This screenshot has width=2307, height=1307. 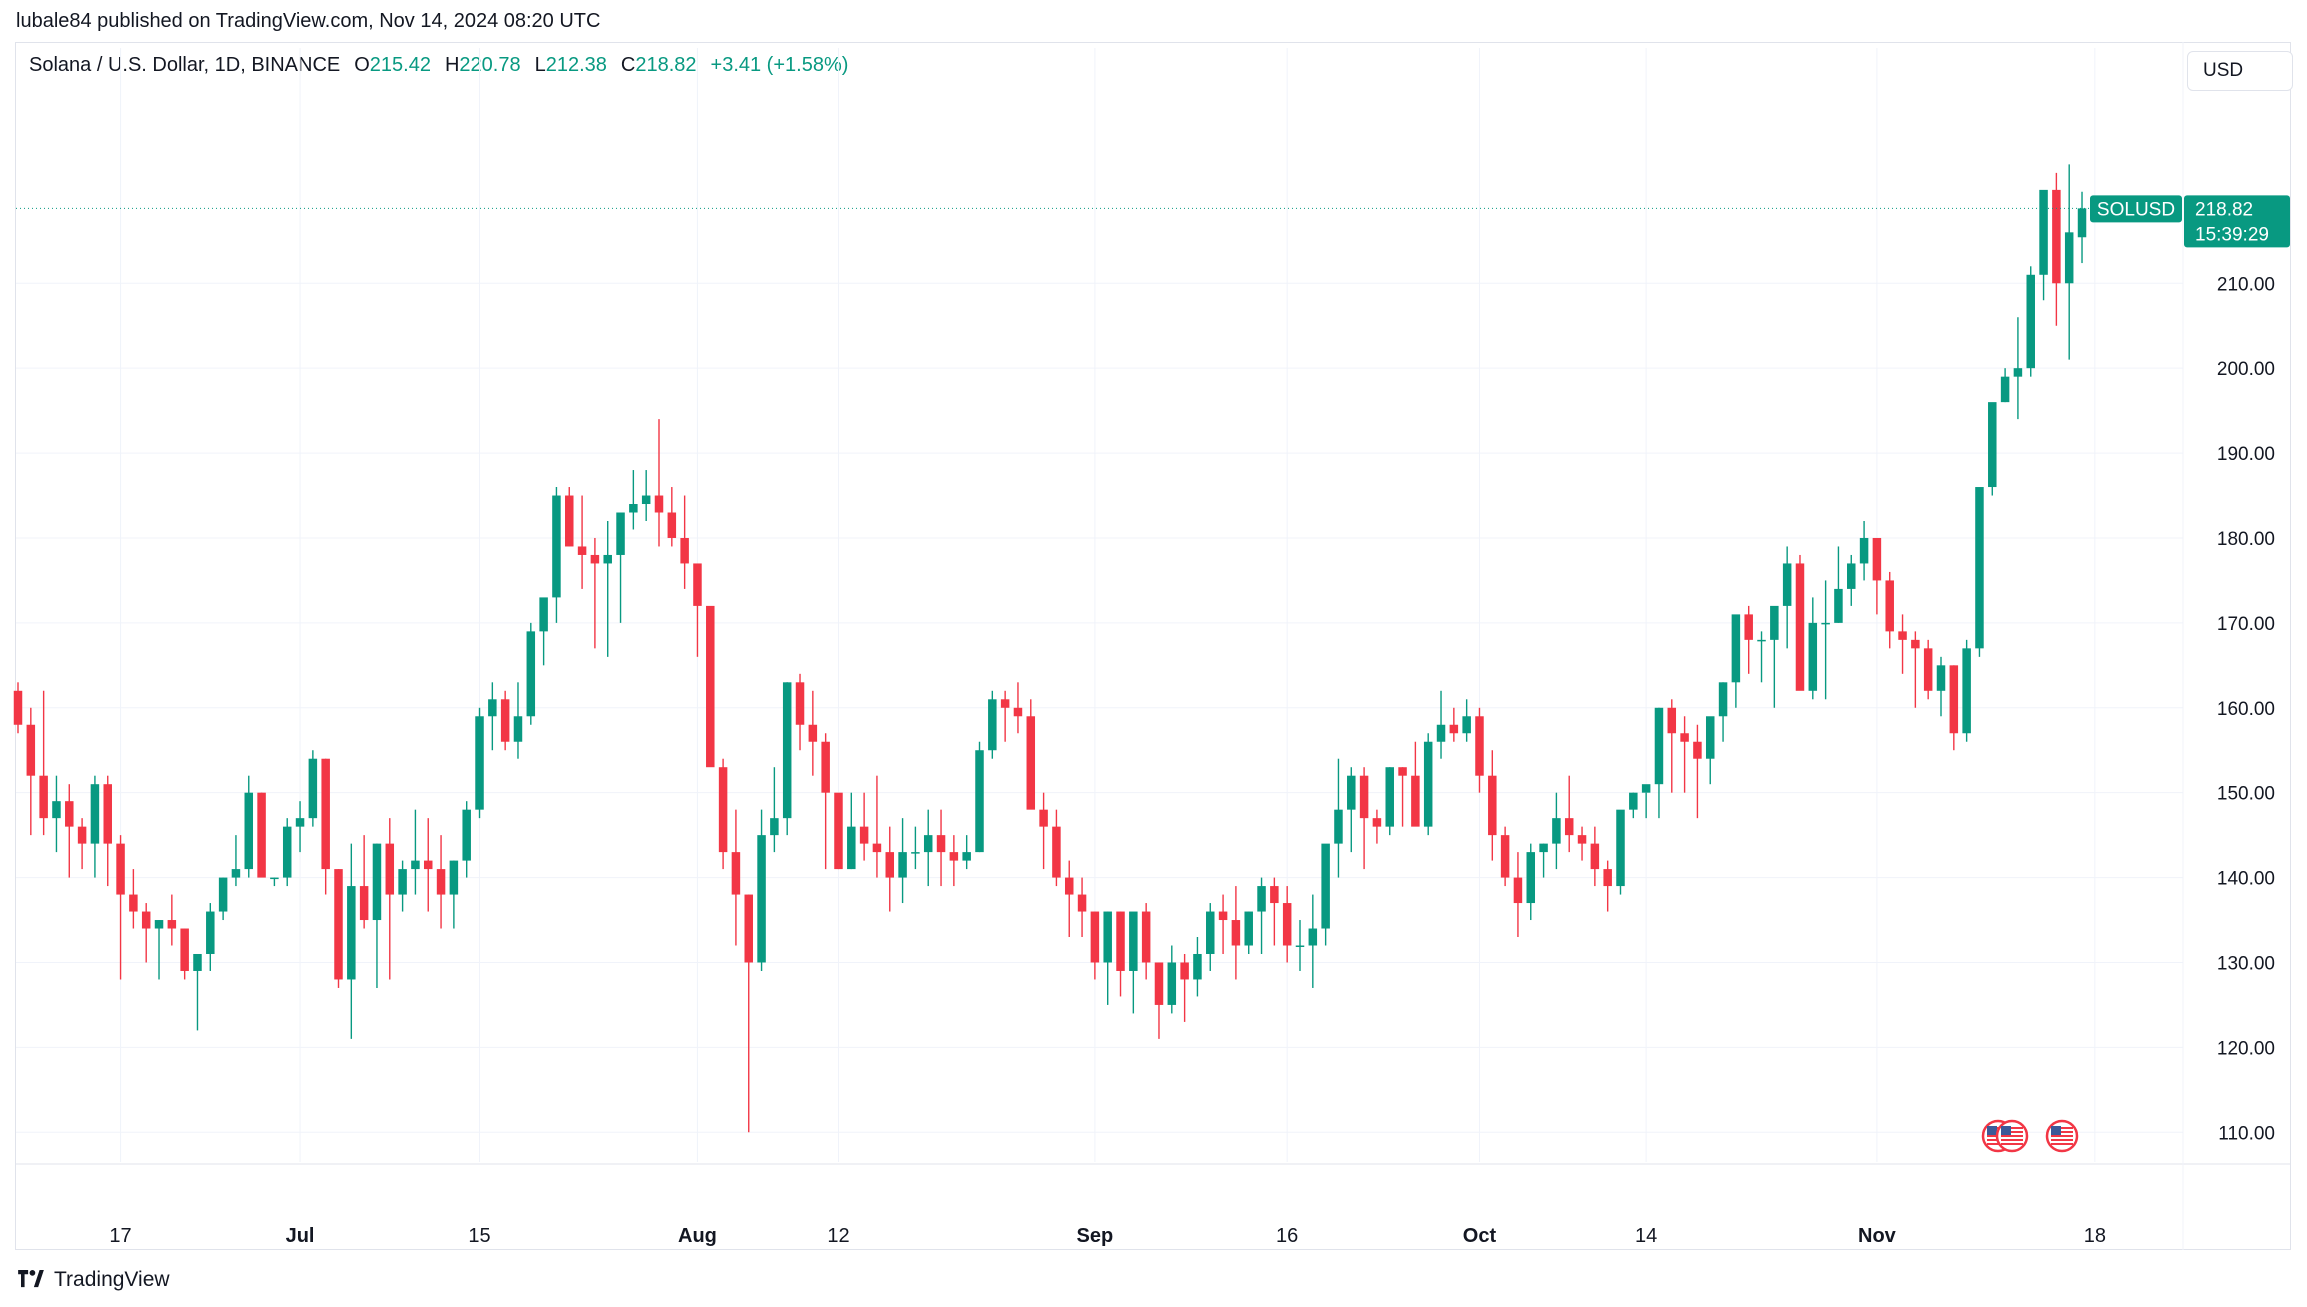 I want to click on last-price-label: 218.82, so click(x=2224, y=209).